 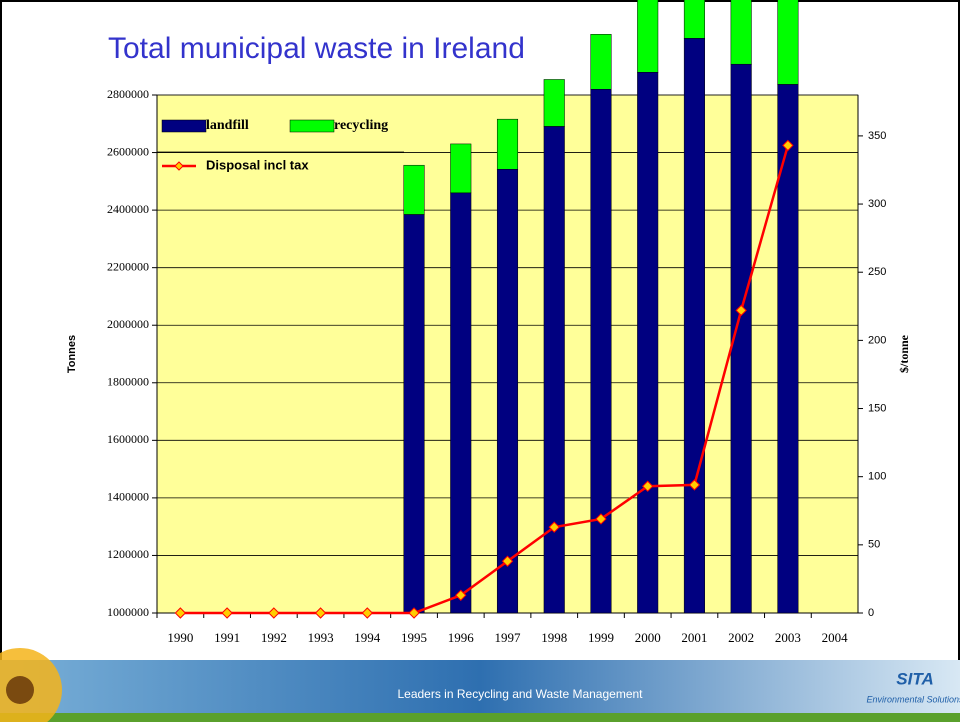 What do you see at coordinates (179, 166) in the screenshot?
I see `legend-marker` at bounding box center [179, 166].